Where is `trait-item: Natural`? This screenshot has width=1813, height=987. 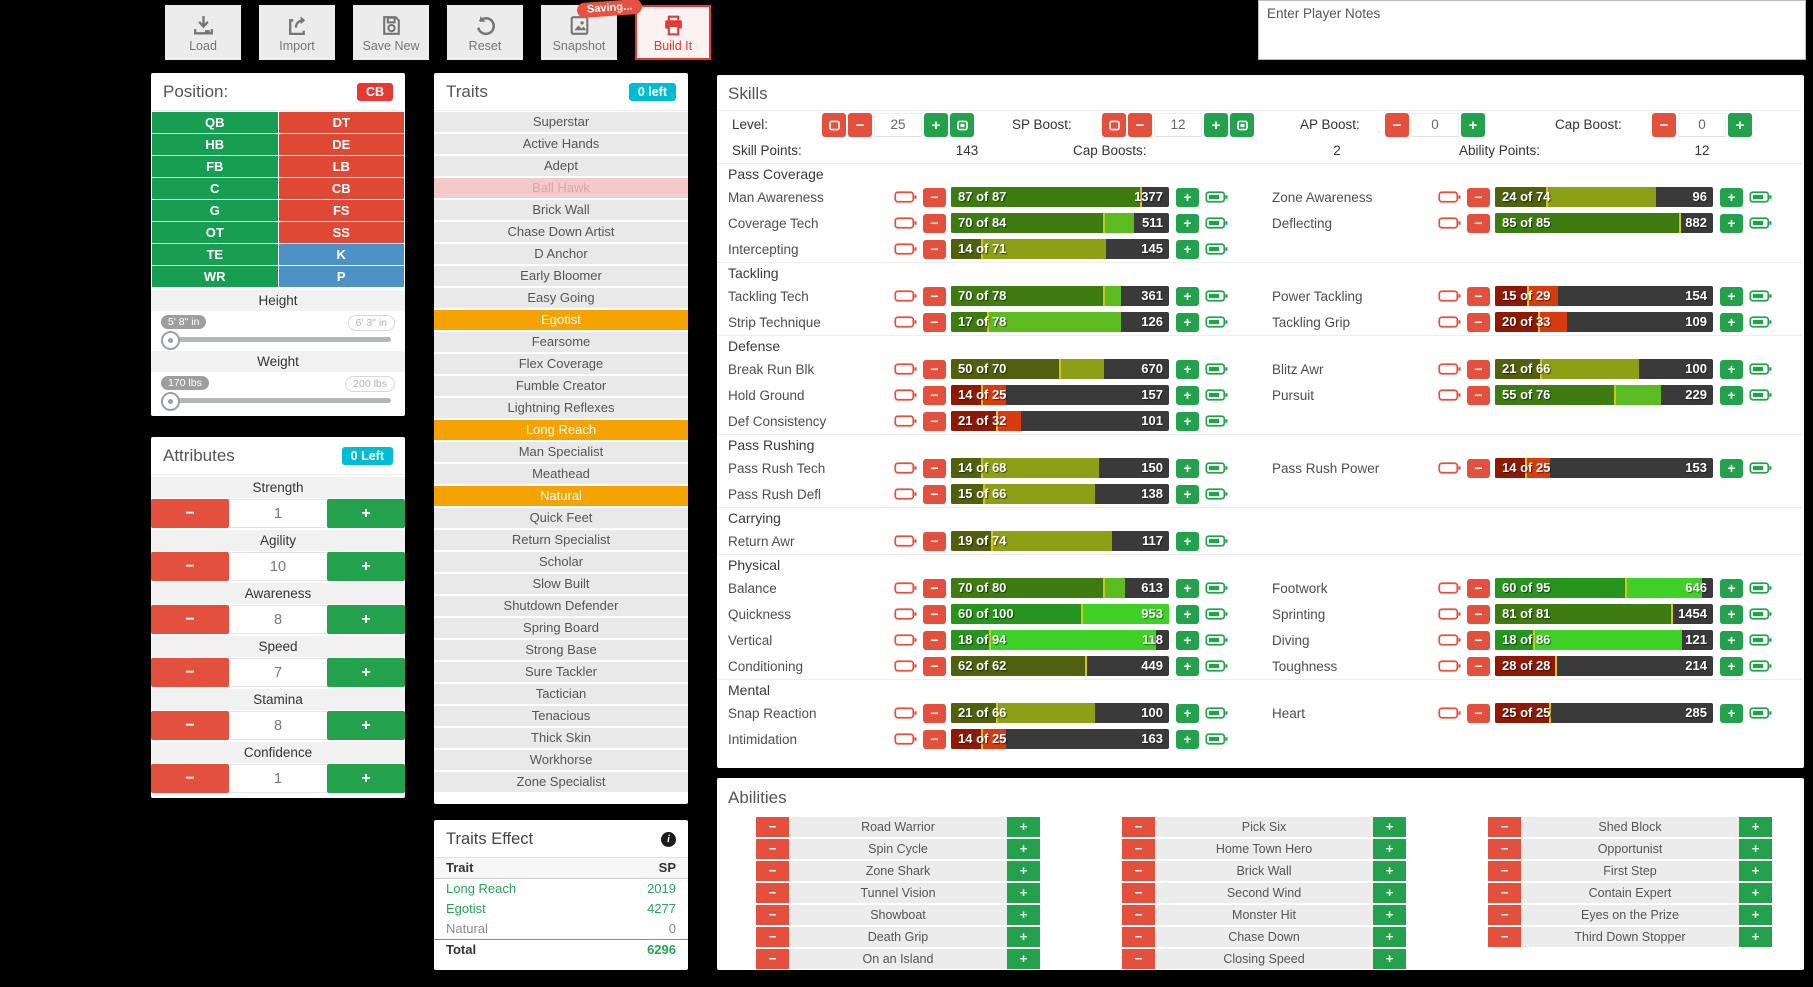
trait-item: Natural is located at coordinates (561, 496).